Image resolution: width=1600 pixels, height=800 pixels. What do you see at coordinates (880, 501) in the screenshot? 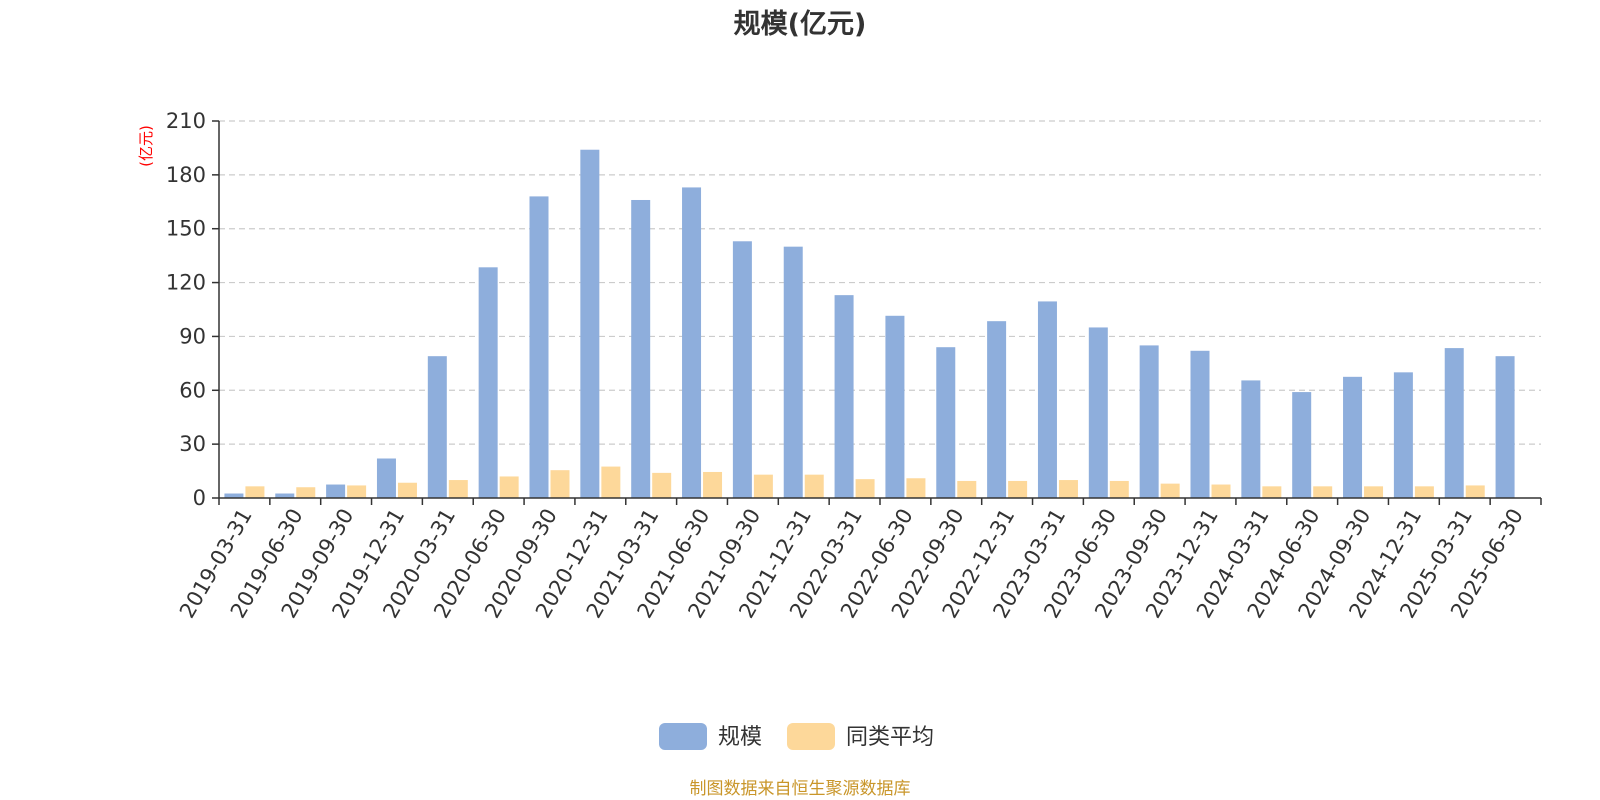
I see `x-axis-ticks` at bounding box center [880, 501].